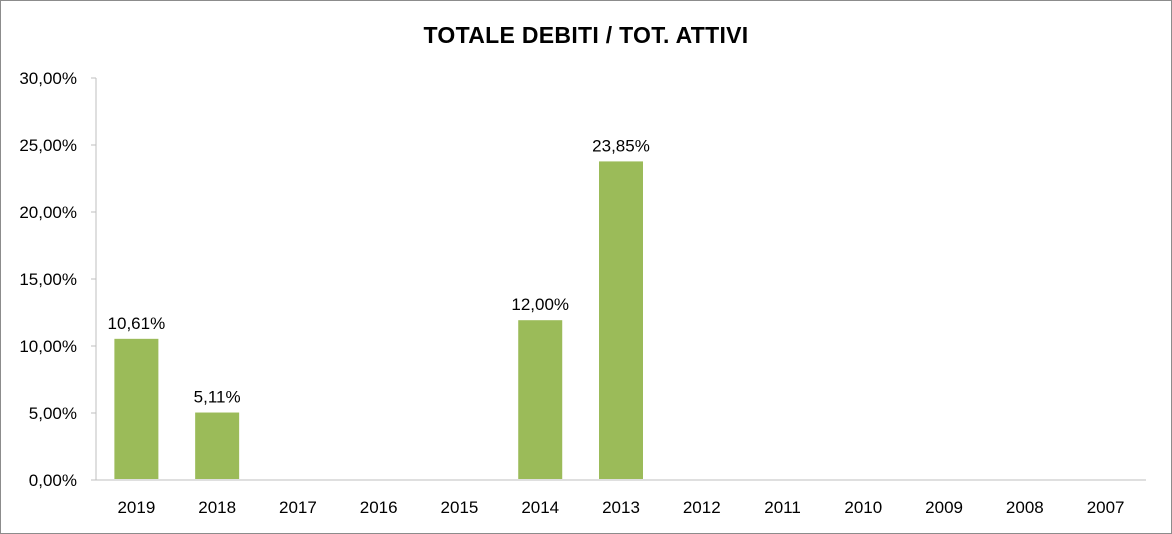  What do you see at coordinates (863, 507) in the screenshot?
I see `x-tick-label: 2010` at bounding box center [863, 507].